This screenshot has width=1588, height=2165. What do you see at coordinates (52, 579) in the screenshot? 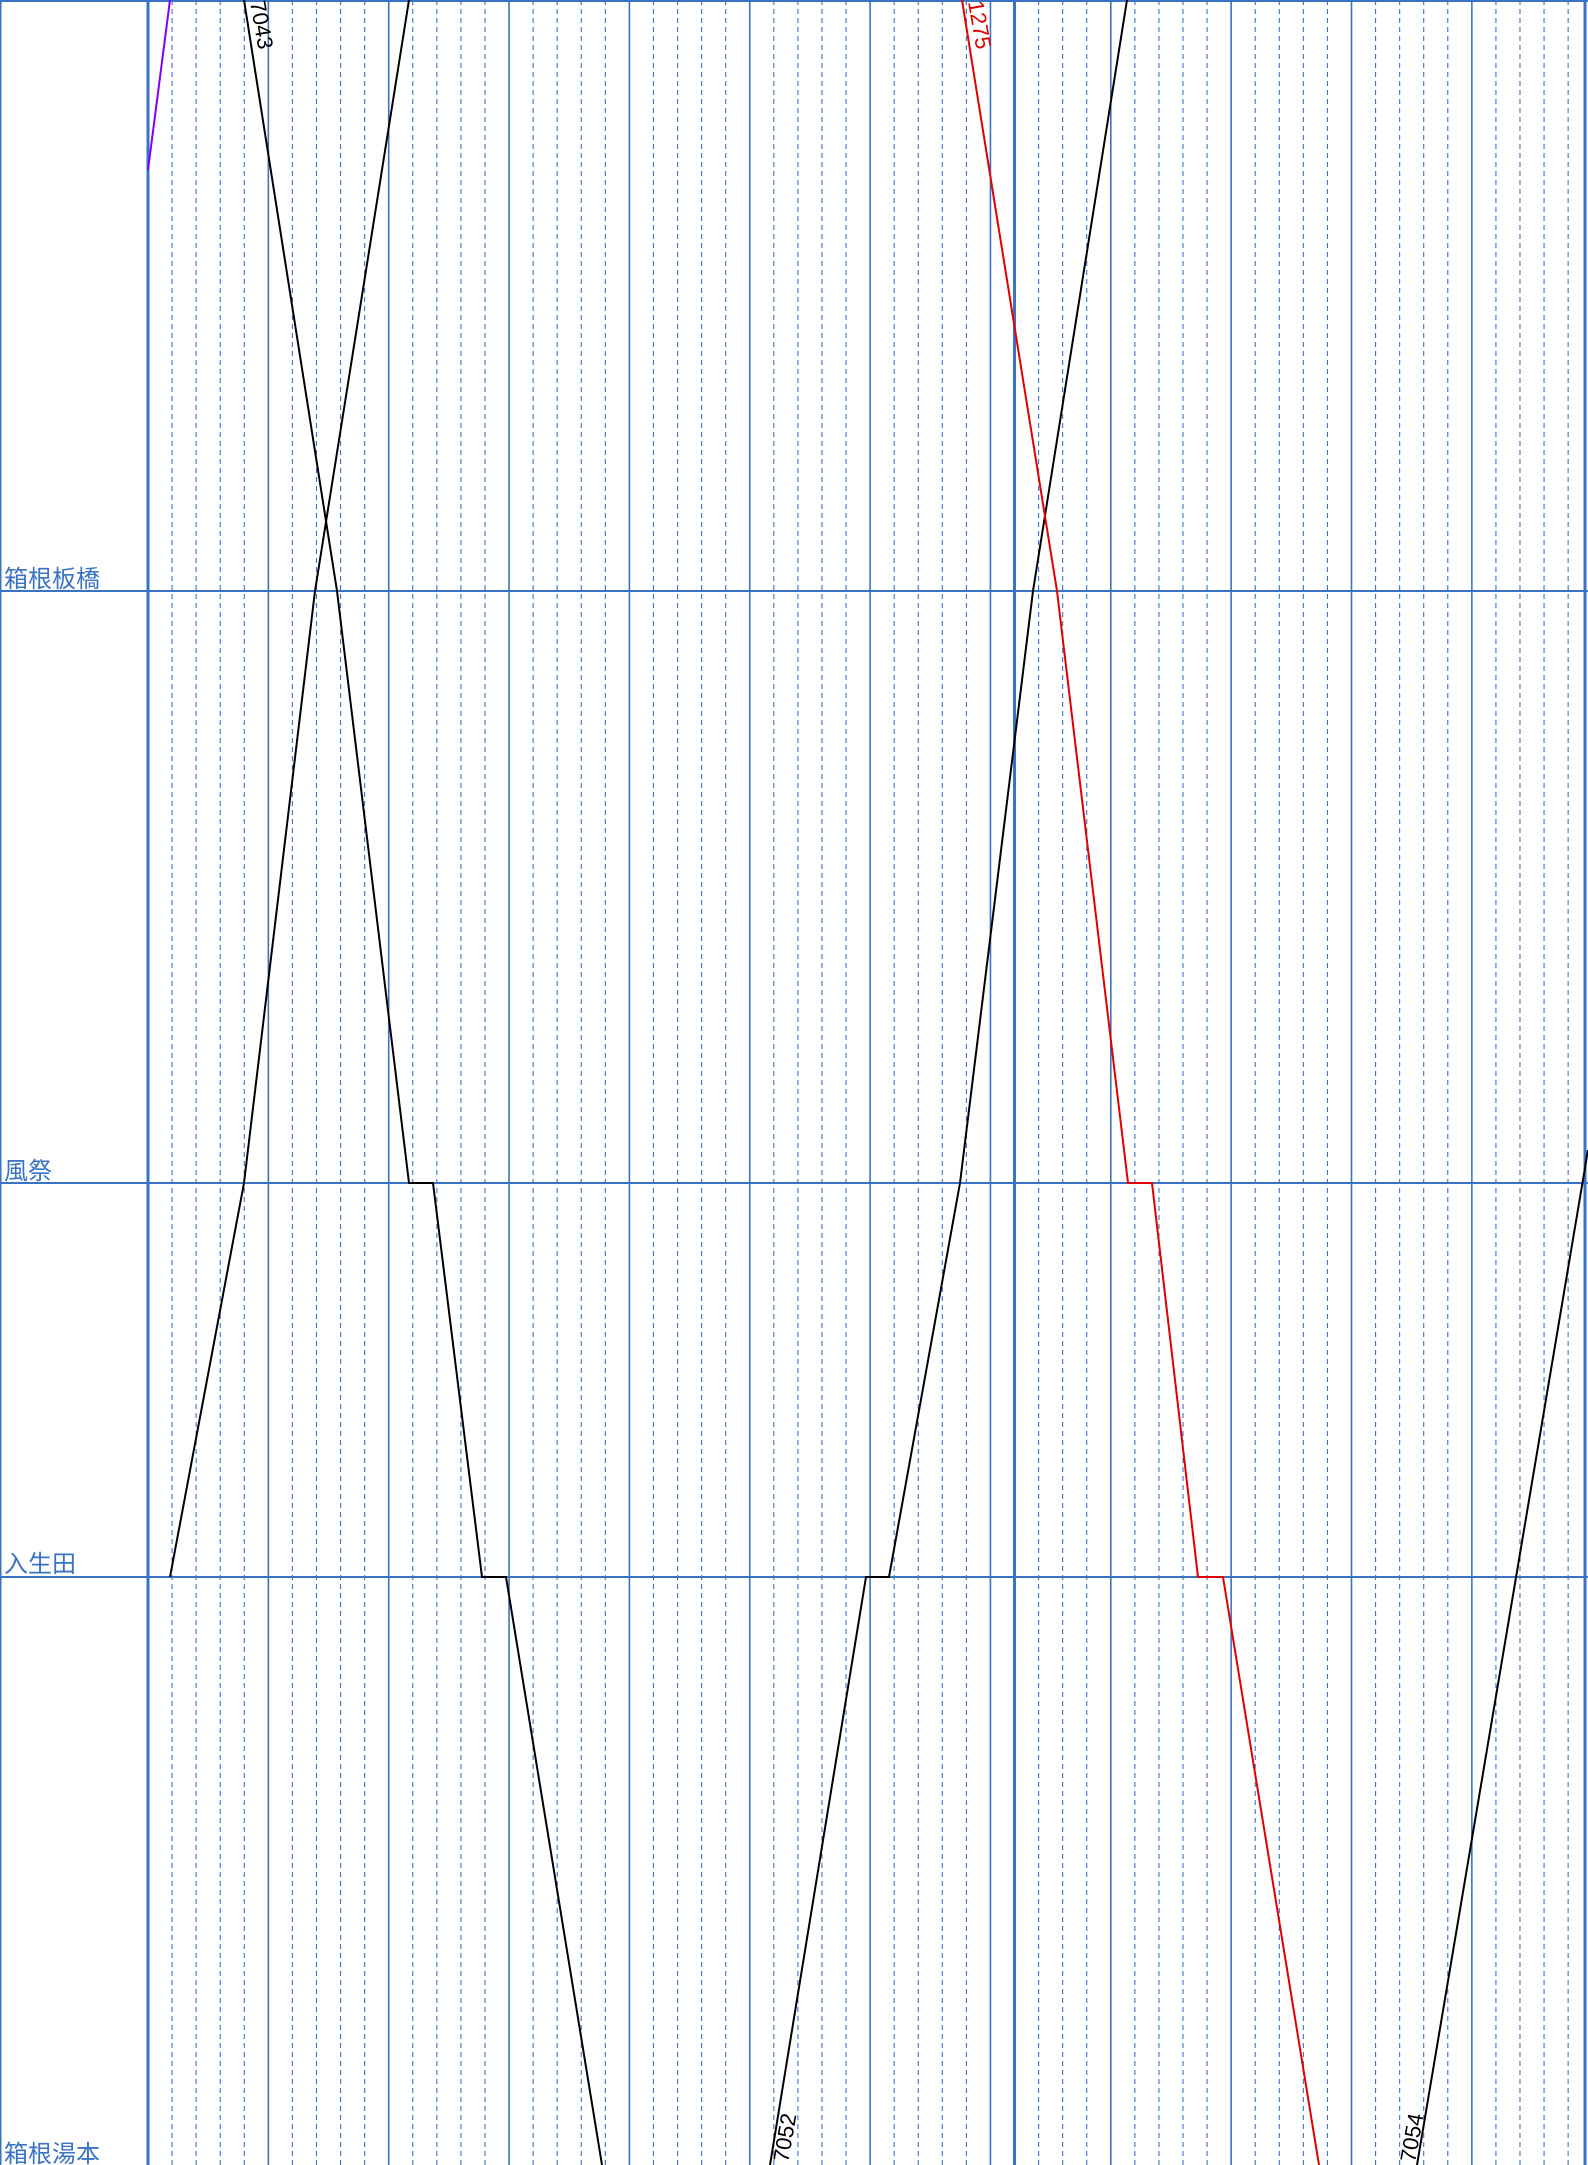
I see `station-label-hakone-itabashi: 箱根板橋` at bounding box center [52, 579].